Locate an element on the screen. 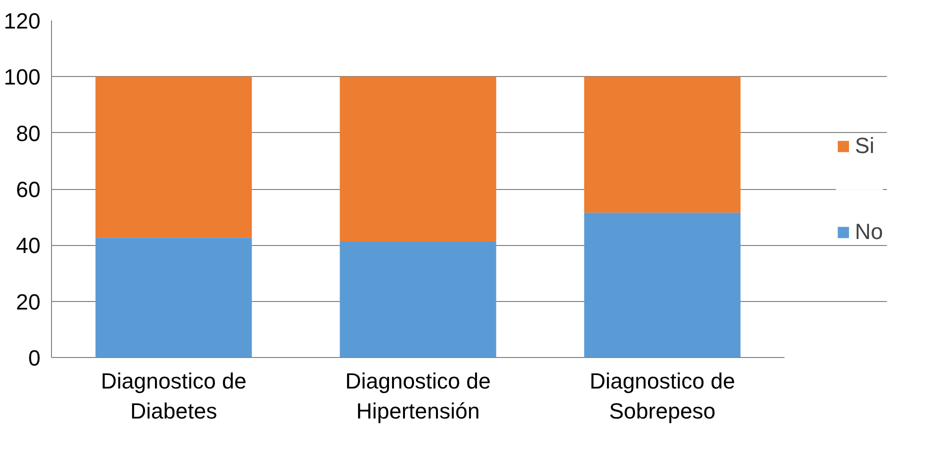 The width and height of the screenshot is (932, 452). y-tick-label: 80 is located at coordinates (28, 133).